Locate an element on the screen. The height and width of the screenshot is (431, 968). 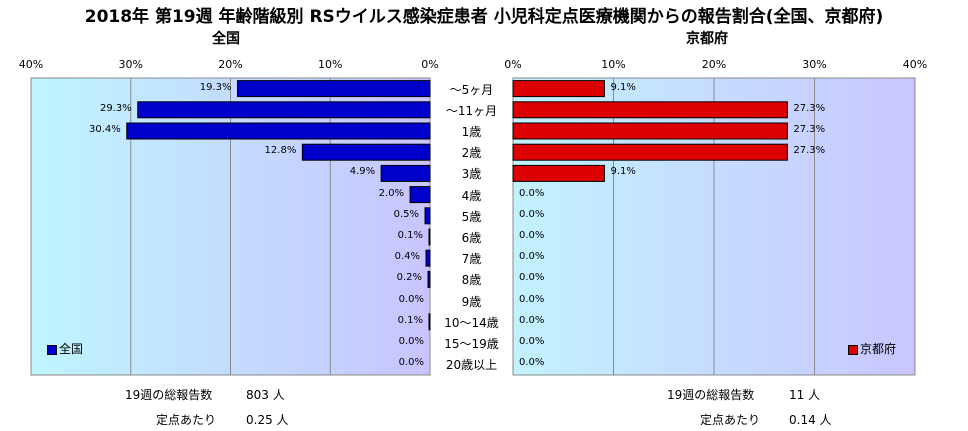
national-total-label: 19週の総報告数 is located at coordinates (169, 395).